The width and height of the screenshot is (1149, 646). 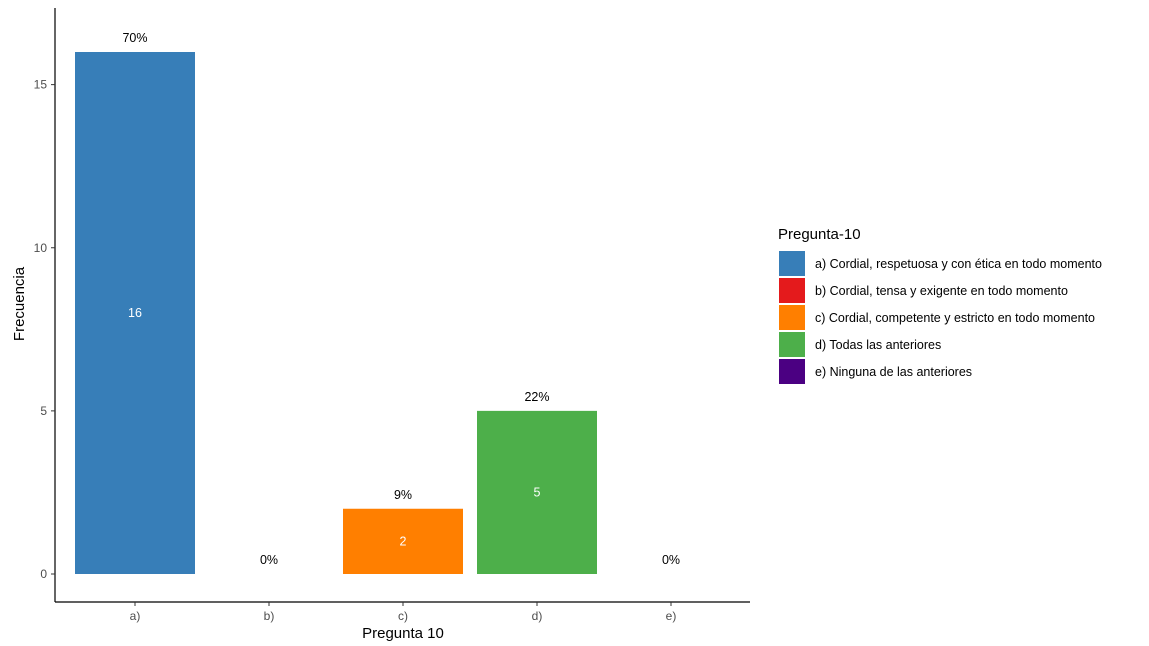 What do you see at coordinates (403, 616) in the screenshot?
I see `x-tick-label-c: c)` at bounding box center [403, 616].